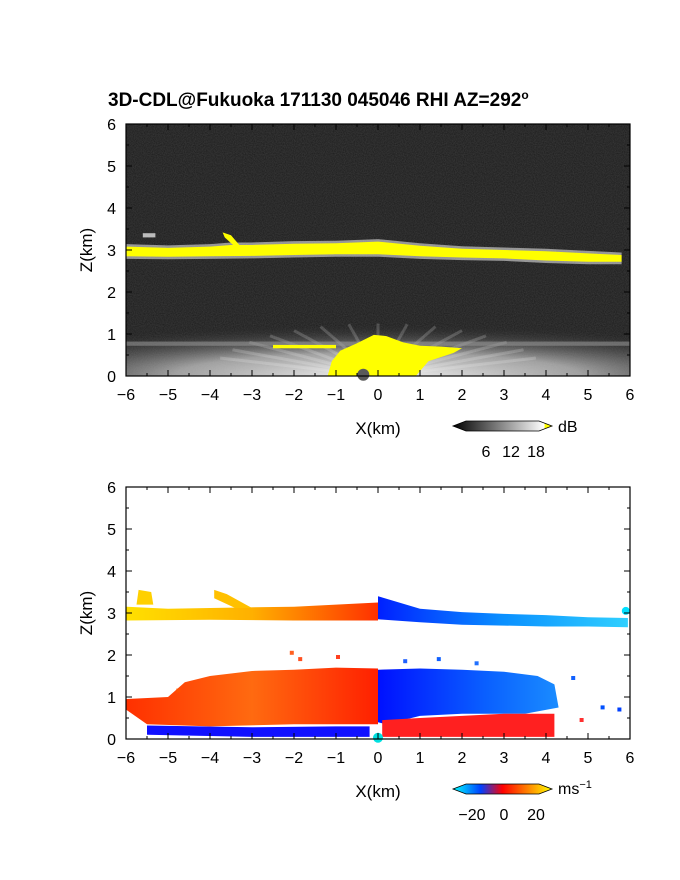  What do you see at coordinates (546, 758) in the screenshot?
I see `velocity-xtick-label: 4` at bounding box center [546, 758].